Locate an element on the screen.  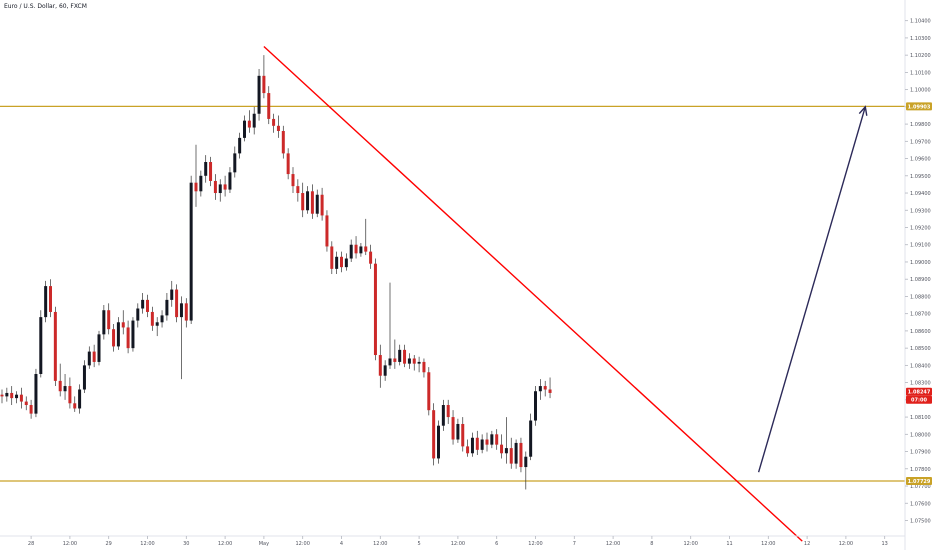
level-0-badge-label: 1.09903 is located at coordinates (919, 107).